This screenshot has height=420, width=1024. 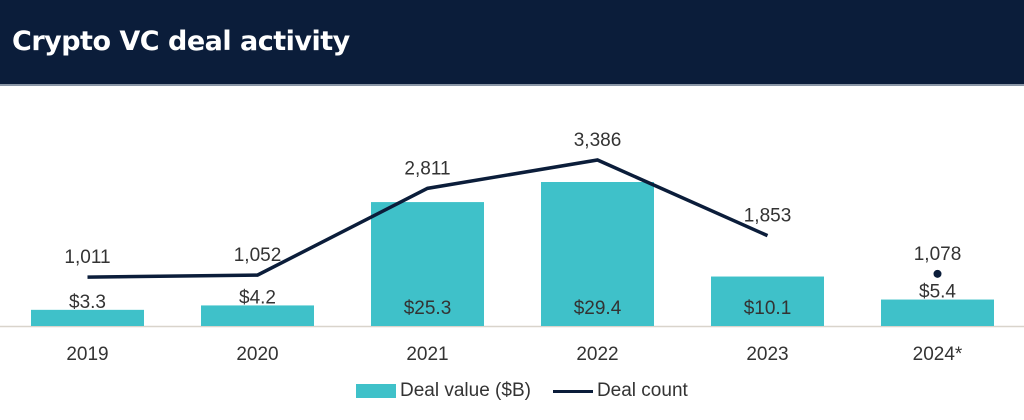 I want to click on bar-value-label: $5.4, so click(x=937, y=292).